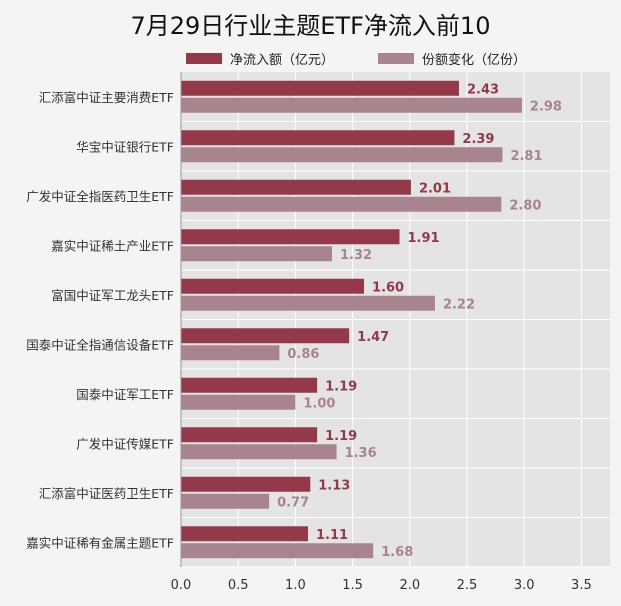 The width and height of the screenshot is (621, 606). What do you see at coordinates (397, 552) in the screenshot?
I see `data-label-share-change: 1.68` at bounding box center [397, 552].